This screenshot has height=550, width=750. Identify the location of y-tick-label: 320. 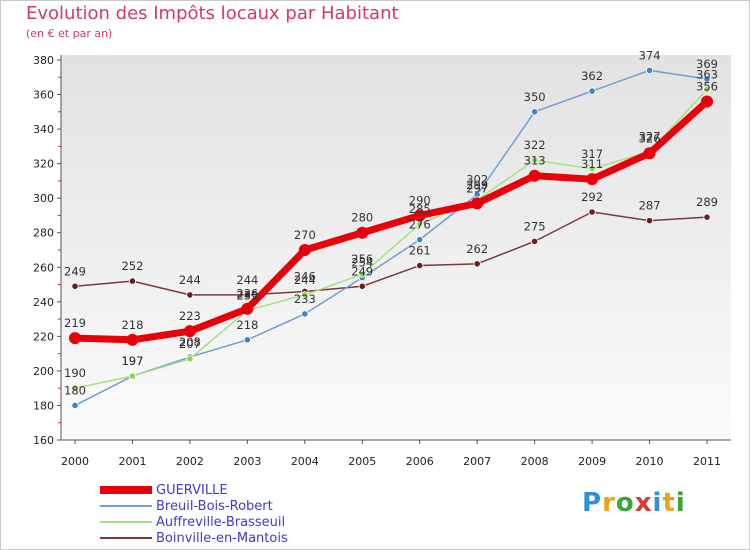
(43, 164).